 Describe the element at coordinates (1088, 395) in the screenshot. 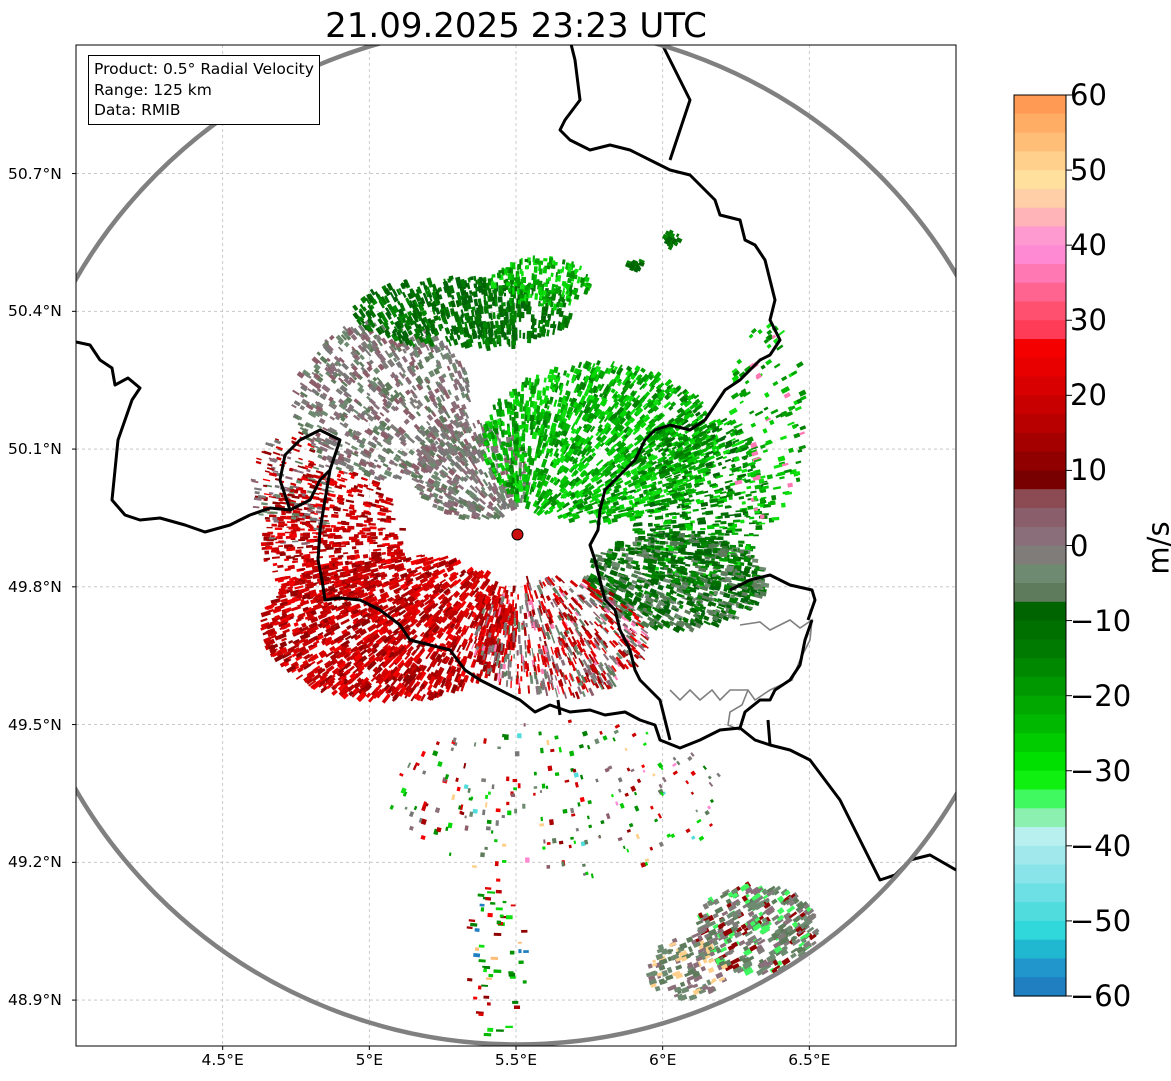

I see `colorbar-tick-label: 20` at that location.